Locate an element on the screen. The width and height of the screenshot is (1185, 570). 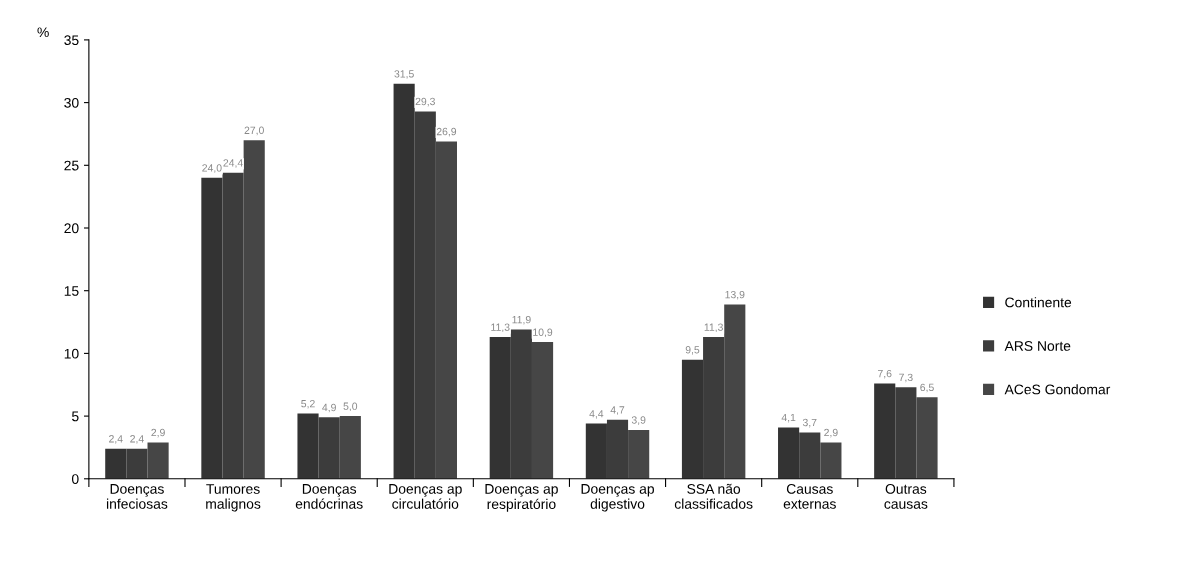
y-tick-label: 30 is located at coordinates (71, 102).